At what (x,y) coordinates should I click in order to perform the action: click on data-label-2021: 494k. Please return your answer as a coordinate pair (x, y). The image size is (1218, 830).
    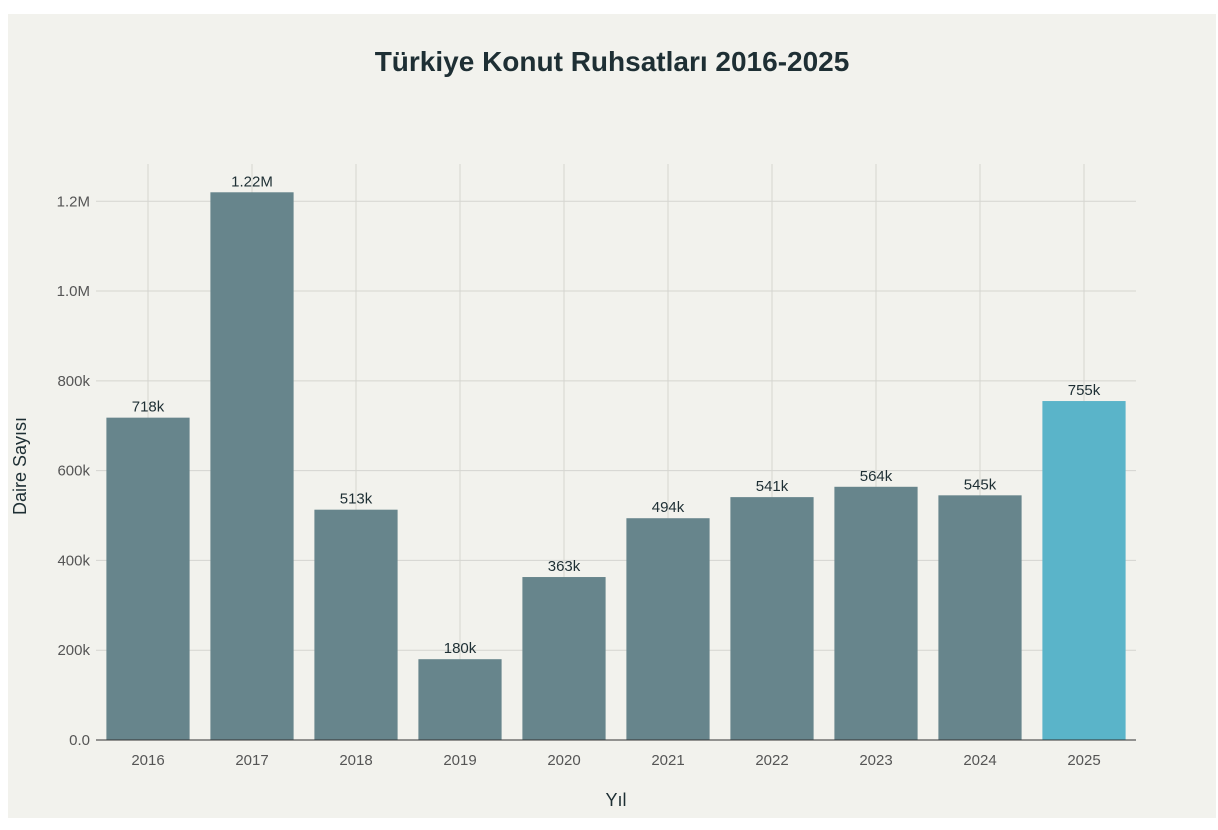
    Looking at the image, I should click on (668, 507).